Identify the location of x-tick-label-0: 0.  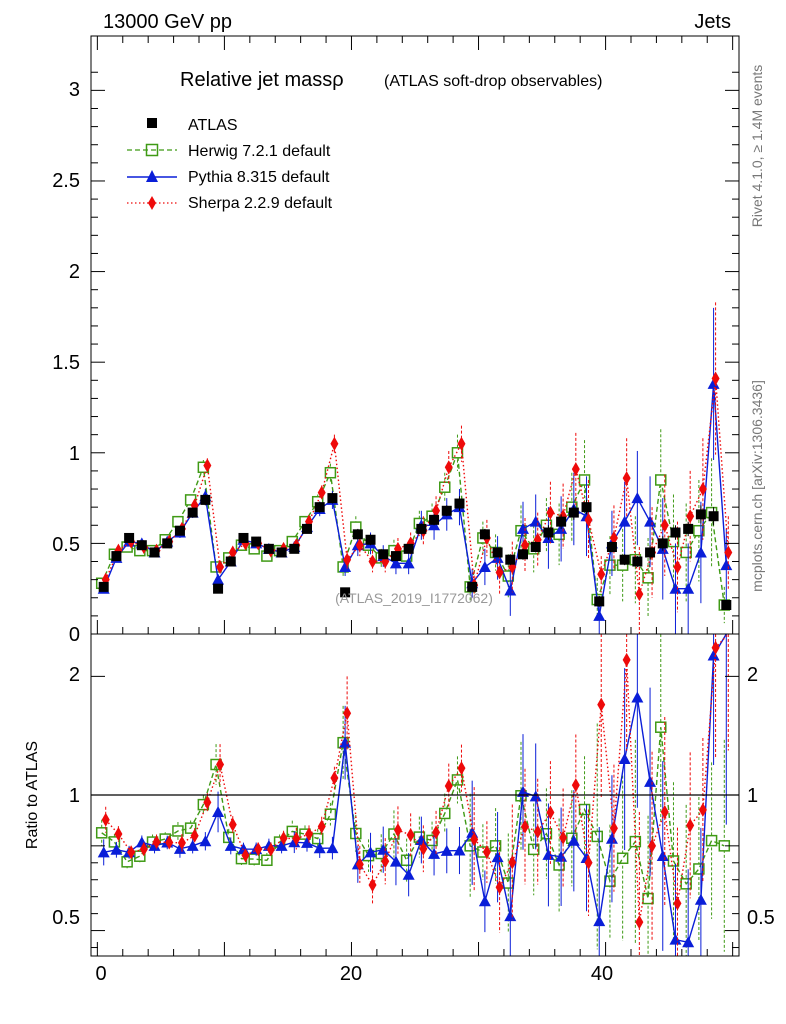
(100, 974).